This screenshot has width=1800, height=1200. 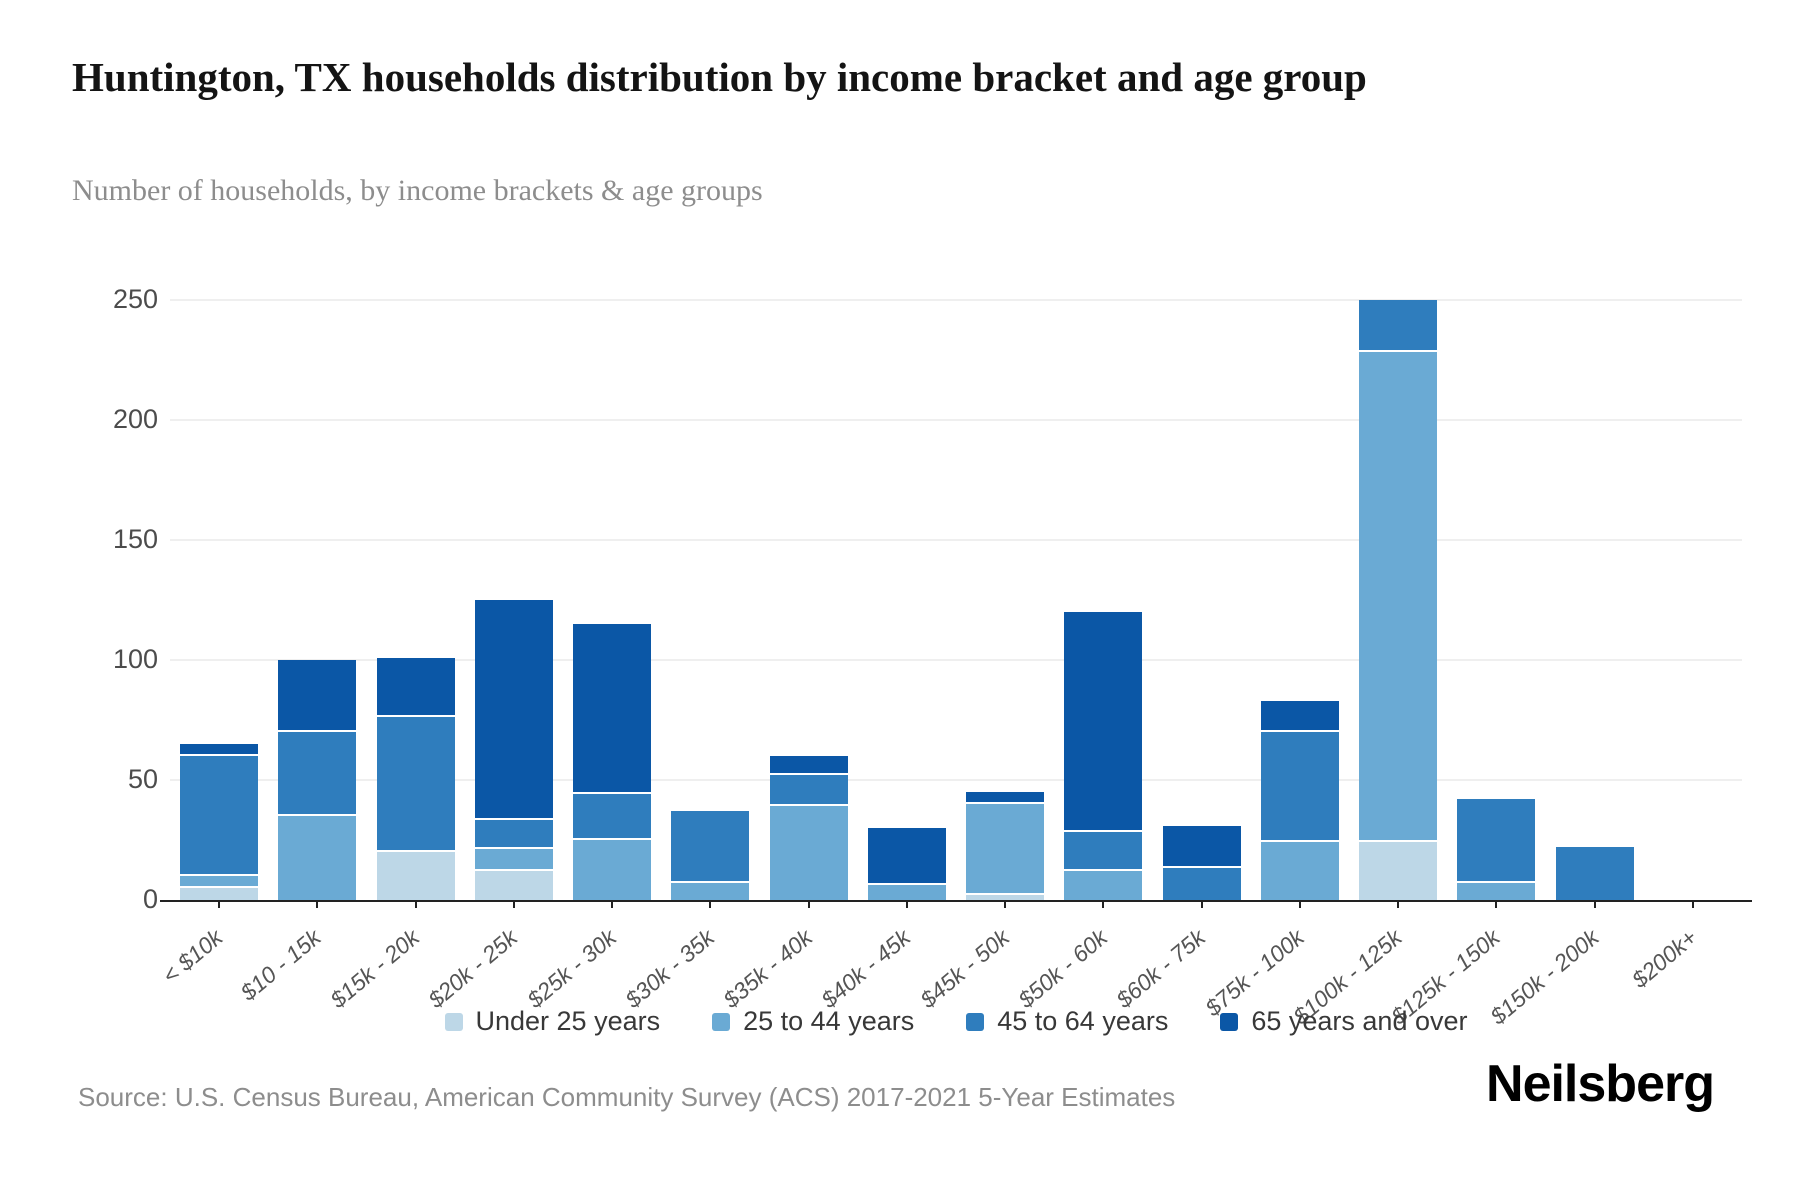 What do you see at coordinates (829, 1021) in the screenshot?
I see `legend-label: 25 to 44 years` at bounding box center [829, 1021].